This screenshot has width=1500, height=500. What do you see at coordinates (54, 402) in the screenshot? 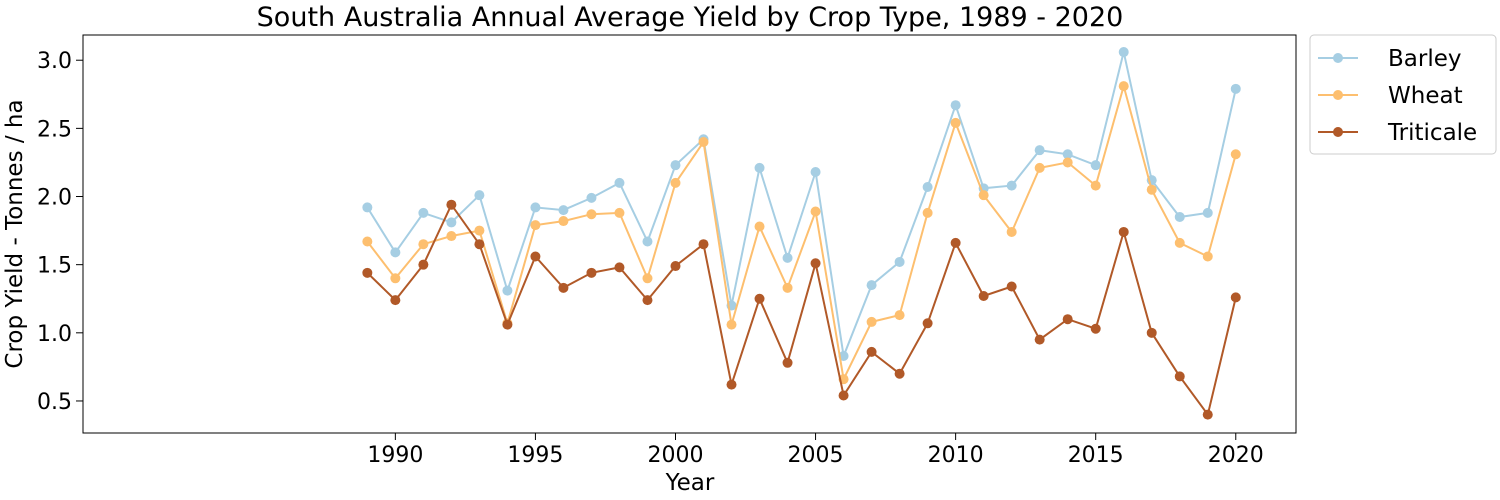
I see `y-tick-label: 0.5` at bounding box center [54, 402].